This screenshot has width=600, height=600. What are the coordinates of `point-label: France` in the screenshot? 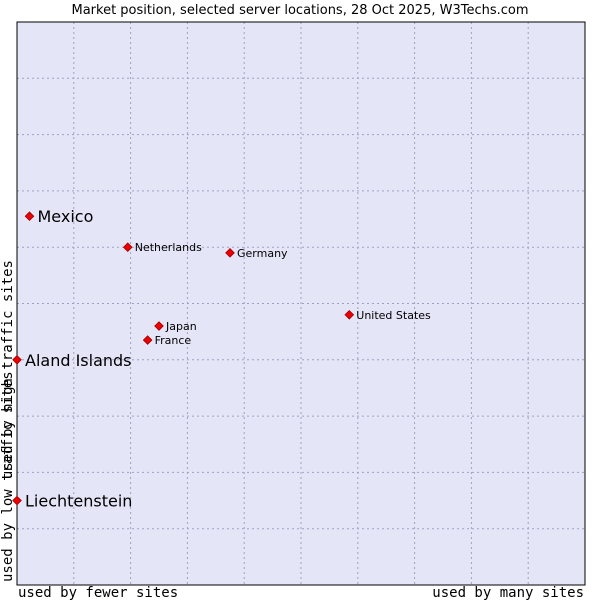 It's located at (173, 340).